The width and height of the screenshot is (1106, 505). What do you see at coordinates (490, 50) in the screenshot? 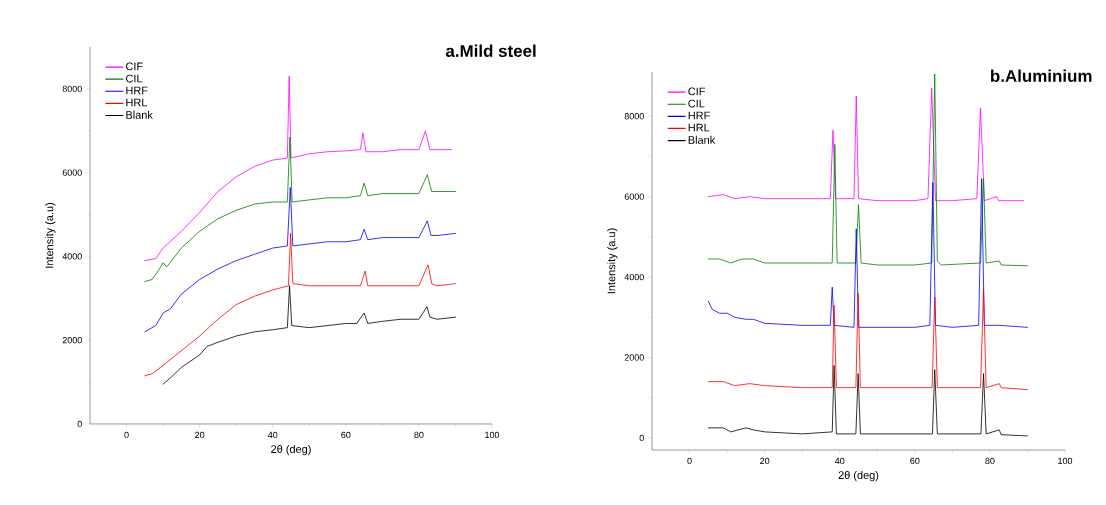
I see `chart-title: a.Mild steel` at bounding box center [490, 50].